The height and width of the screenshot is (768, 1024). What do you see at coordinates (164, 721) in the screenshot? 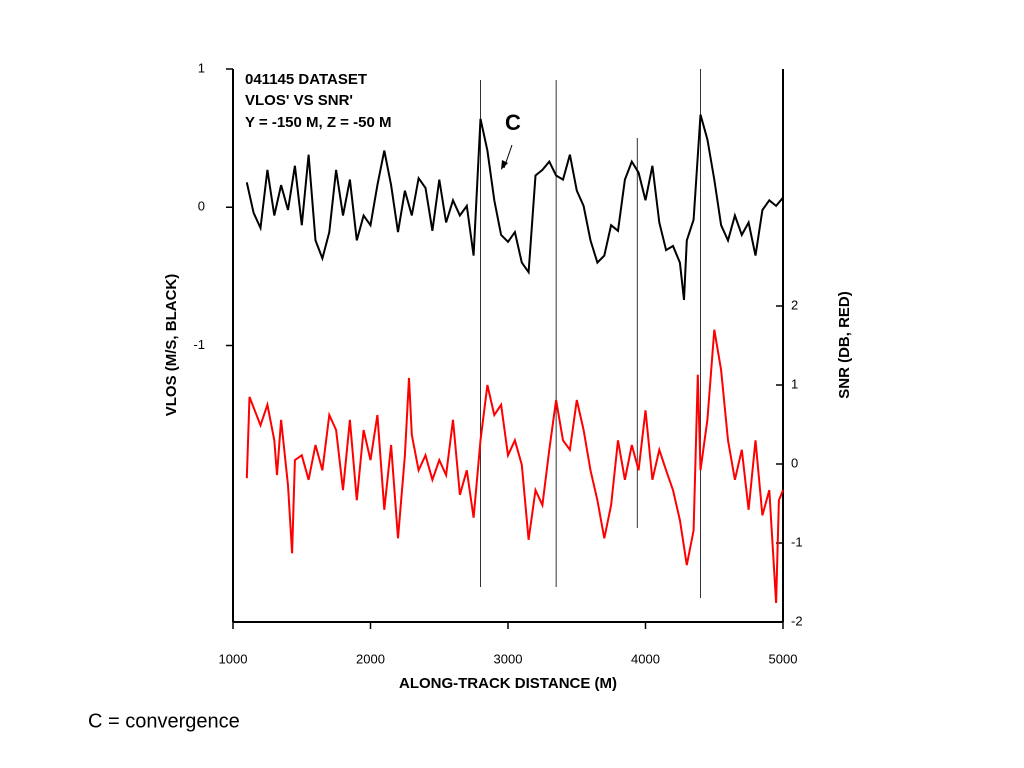
I see `footnote: C = convergence` at bounding box center [164, 721].